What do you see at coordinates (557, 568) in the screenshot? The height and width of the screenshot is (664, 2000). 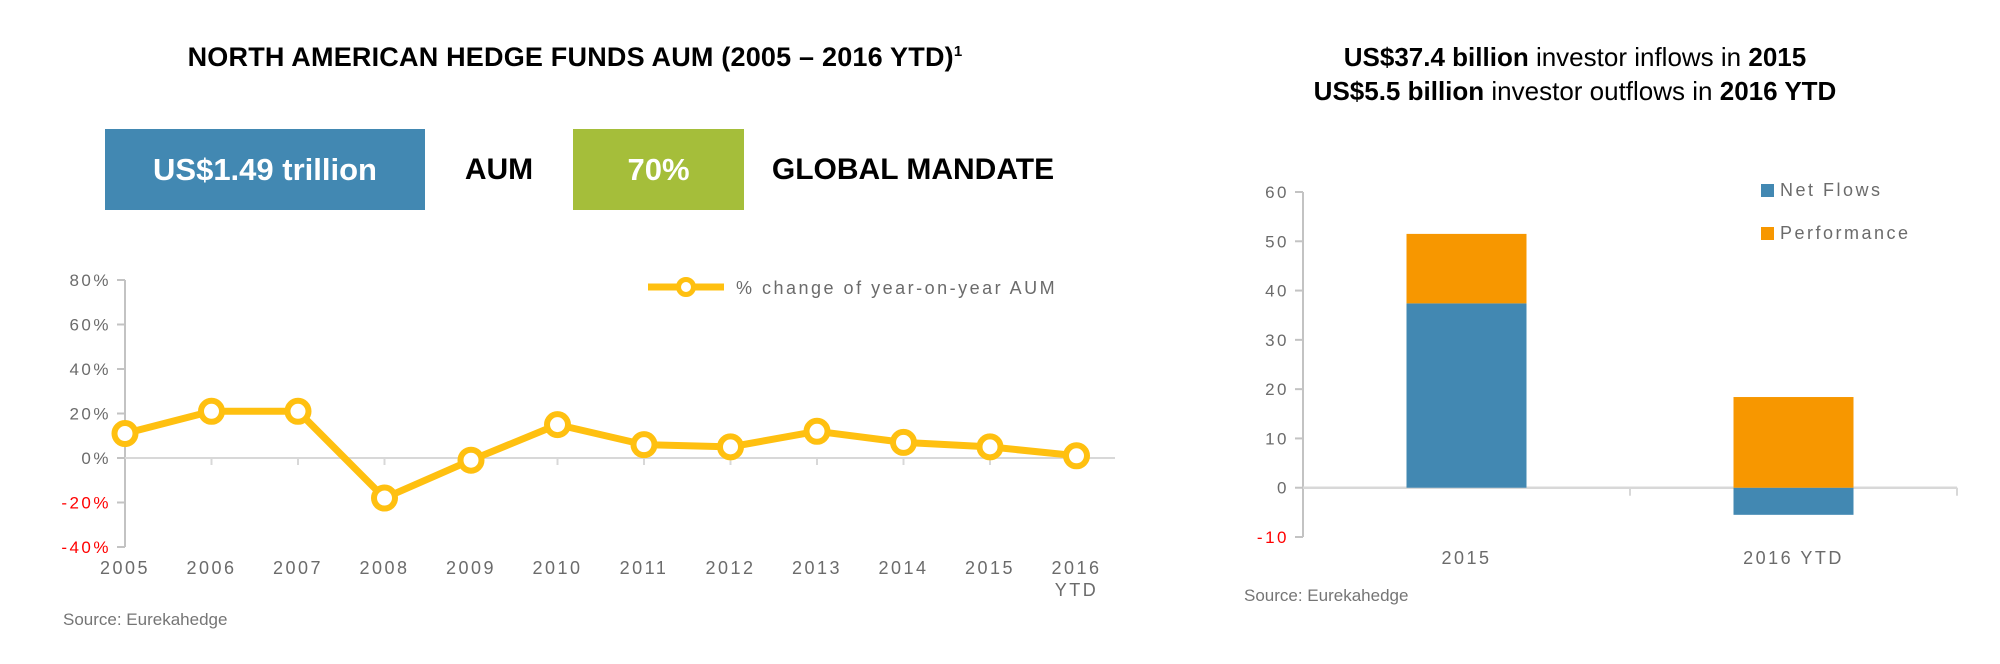 I see `x-axis-tick-label: 2010` at bounding box center [557, 568].